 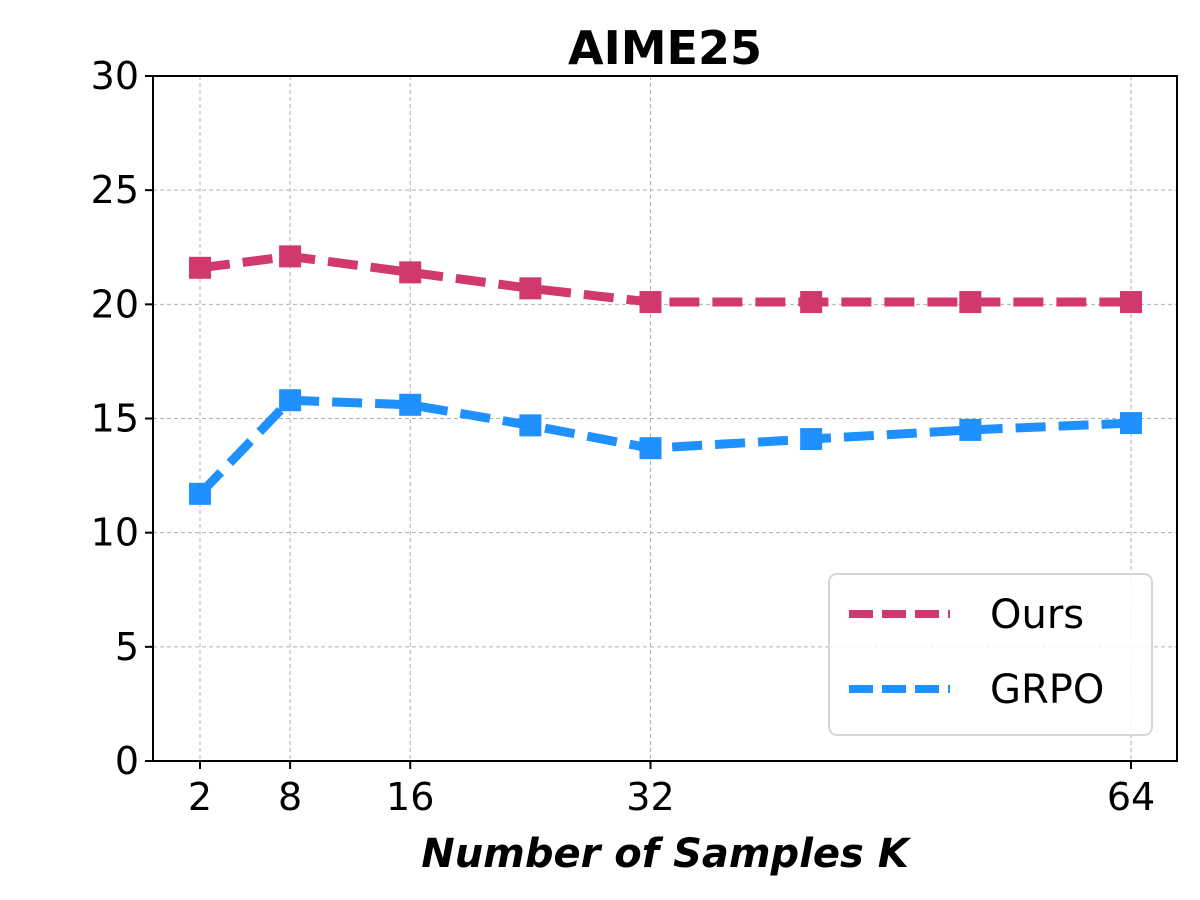 I want to click on y-tick-label: 30, so click(x=115, y=76).